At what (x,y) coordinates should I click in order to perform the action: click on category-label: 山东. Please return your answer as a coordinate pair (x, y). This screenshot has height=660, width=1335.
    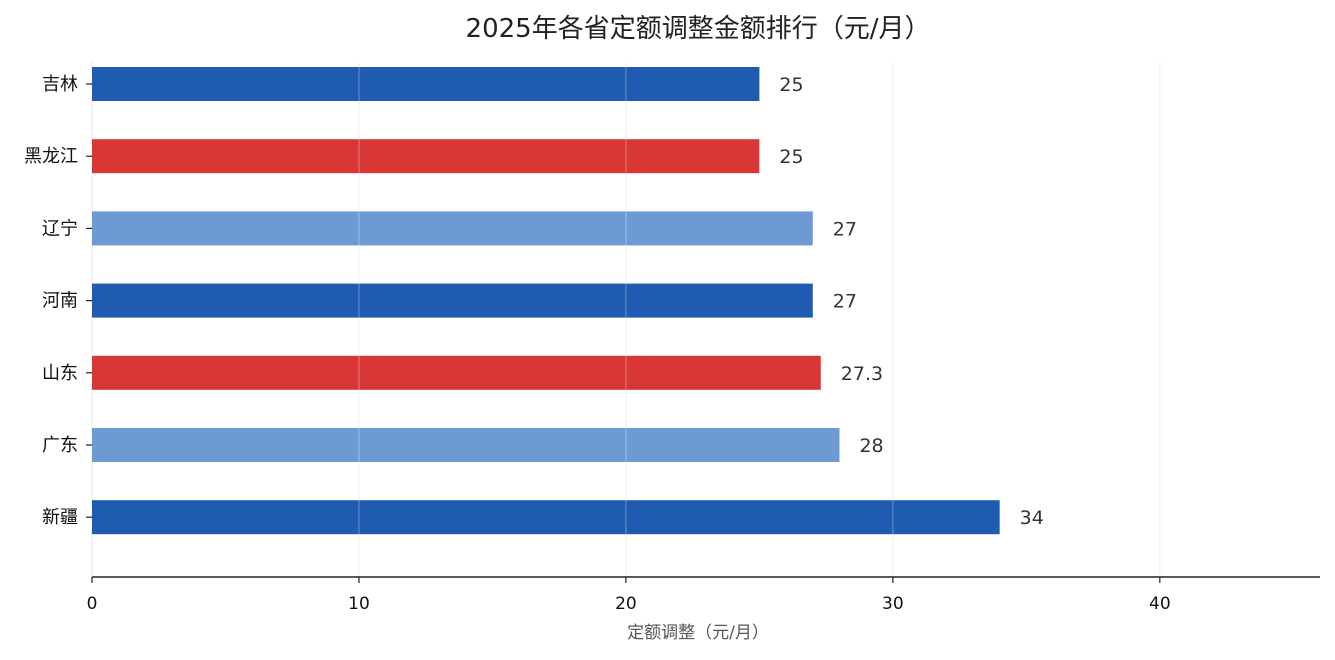
    Looking at the image, I should click on (60, 373).